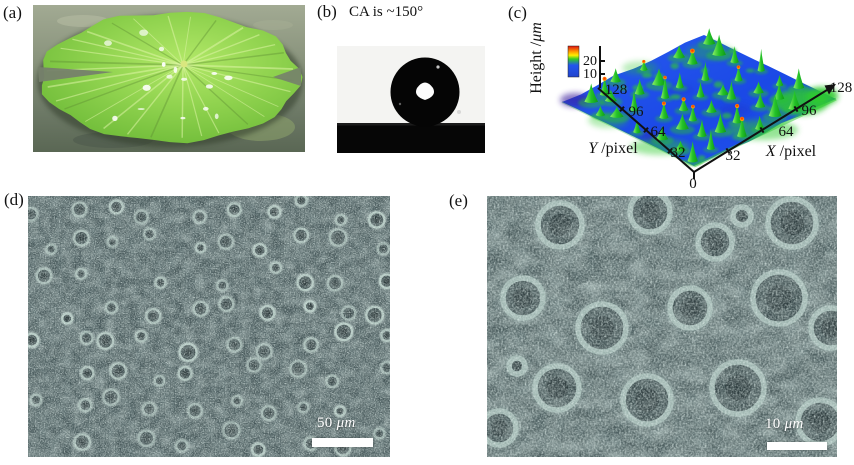  Describe the element at coordinates (517, 12) in the screenshot. I see `panel-c-label: (c)` at that location.